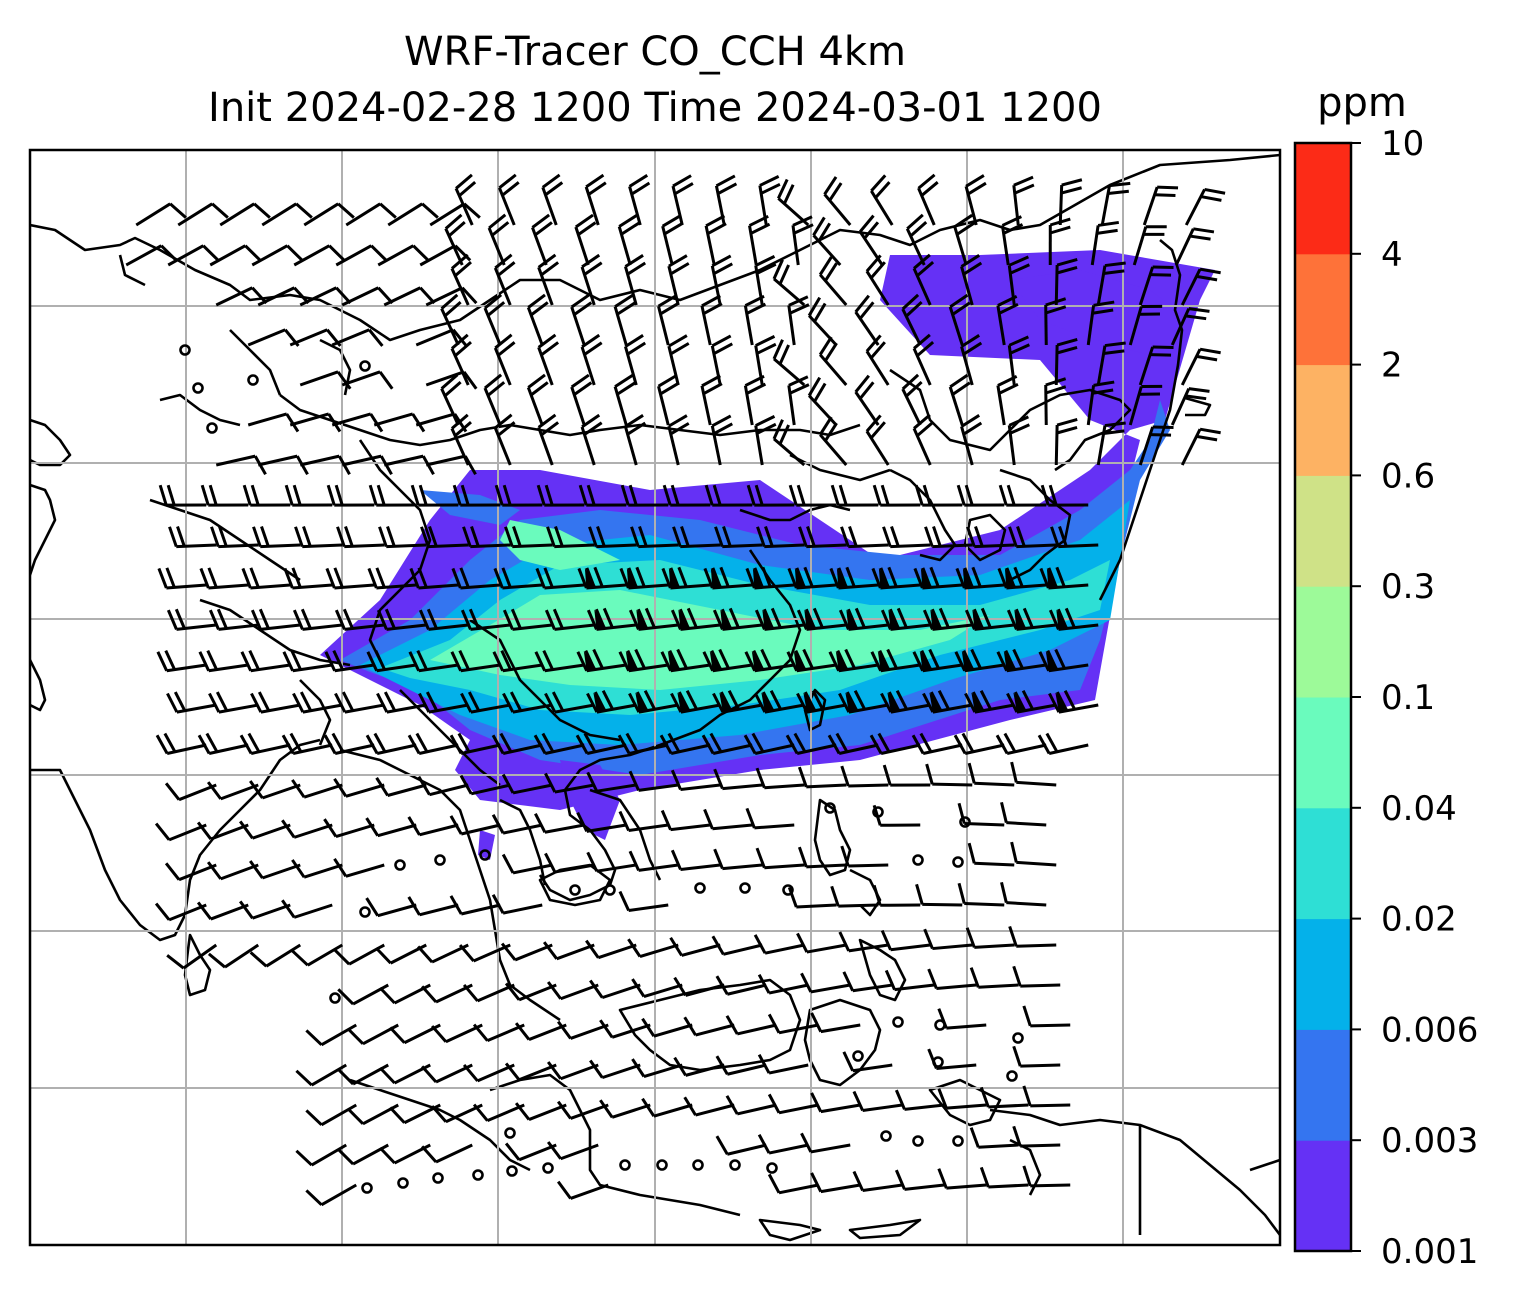 The image size is (1528, 1306). Describe the element at coordinates (1392, 366) in the screenshot. I see `colorbar-tick-label: 2` at that location.